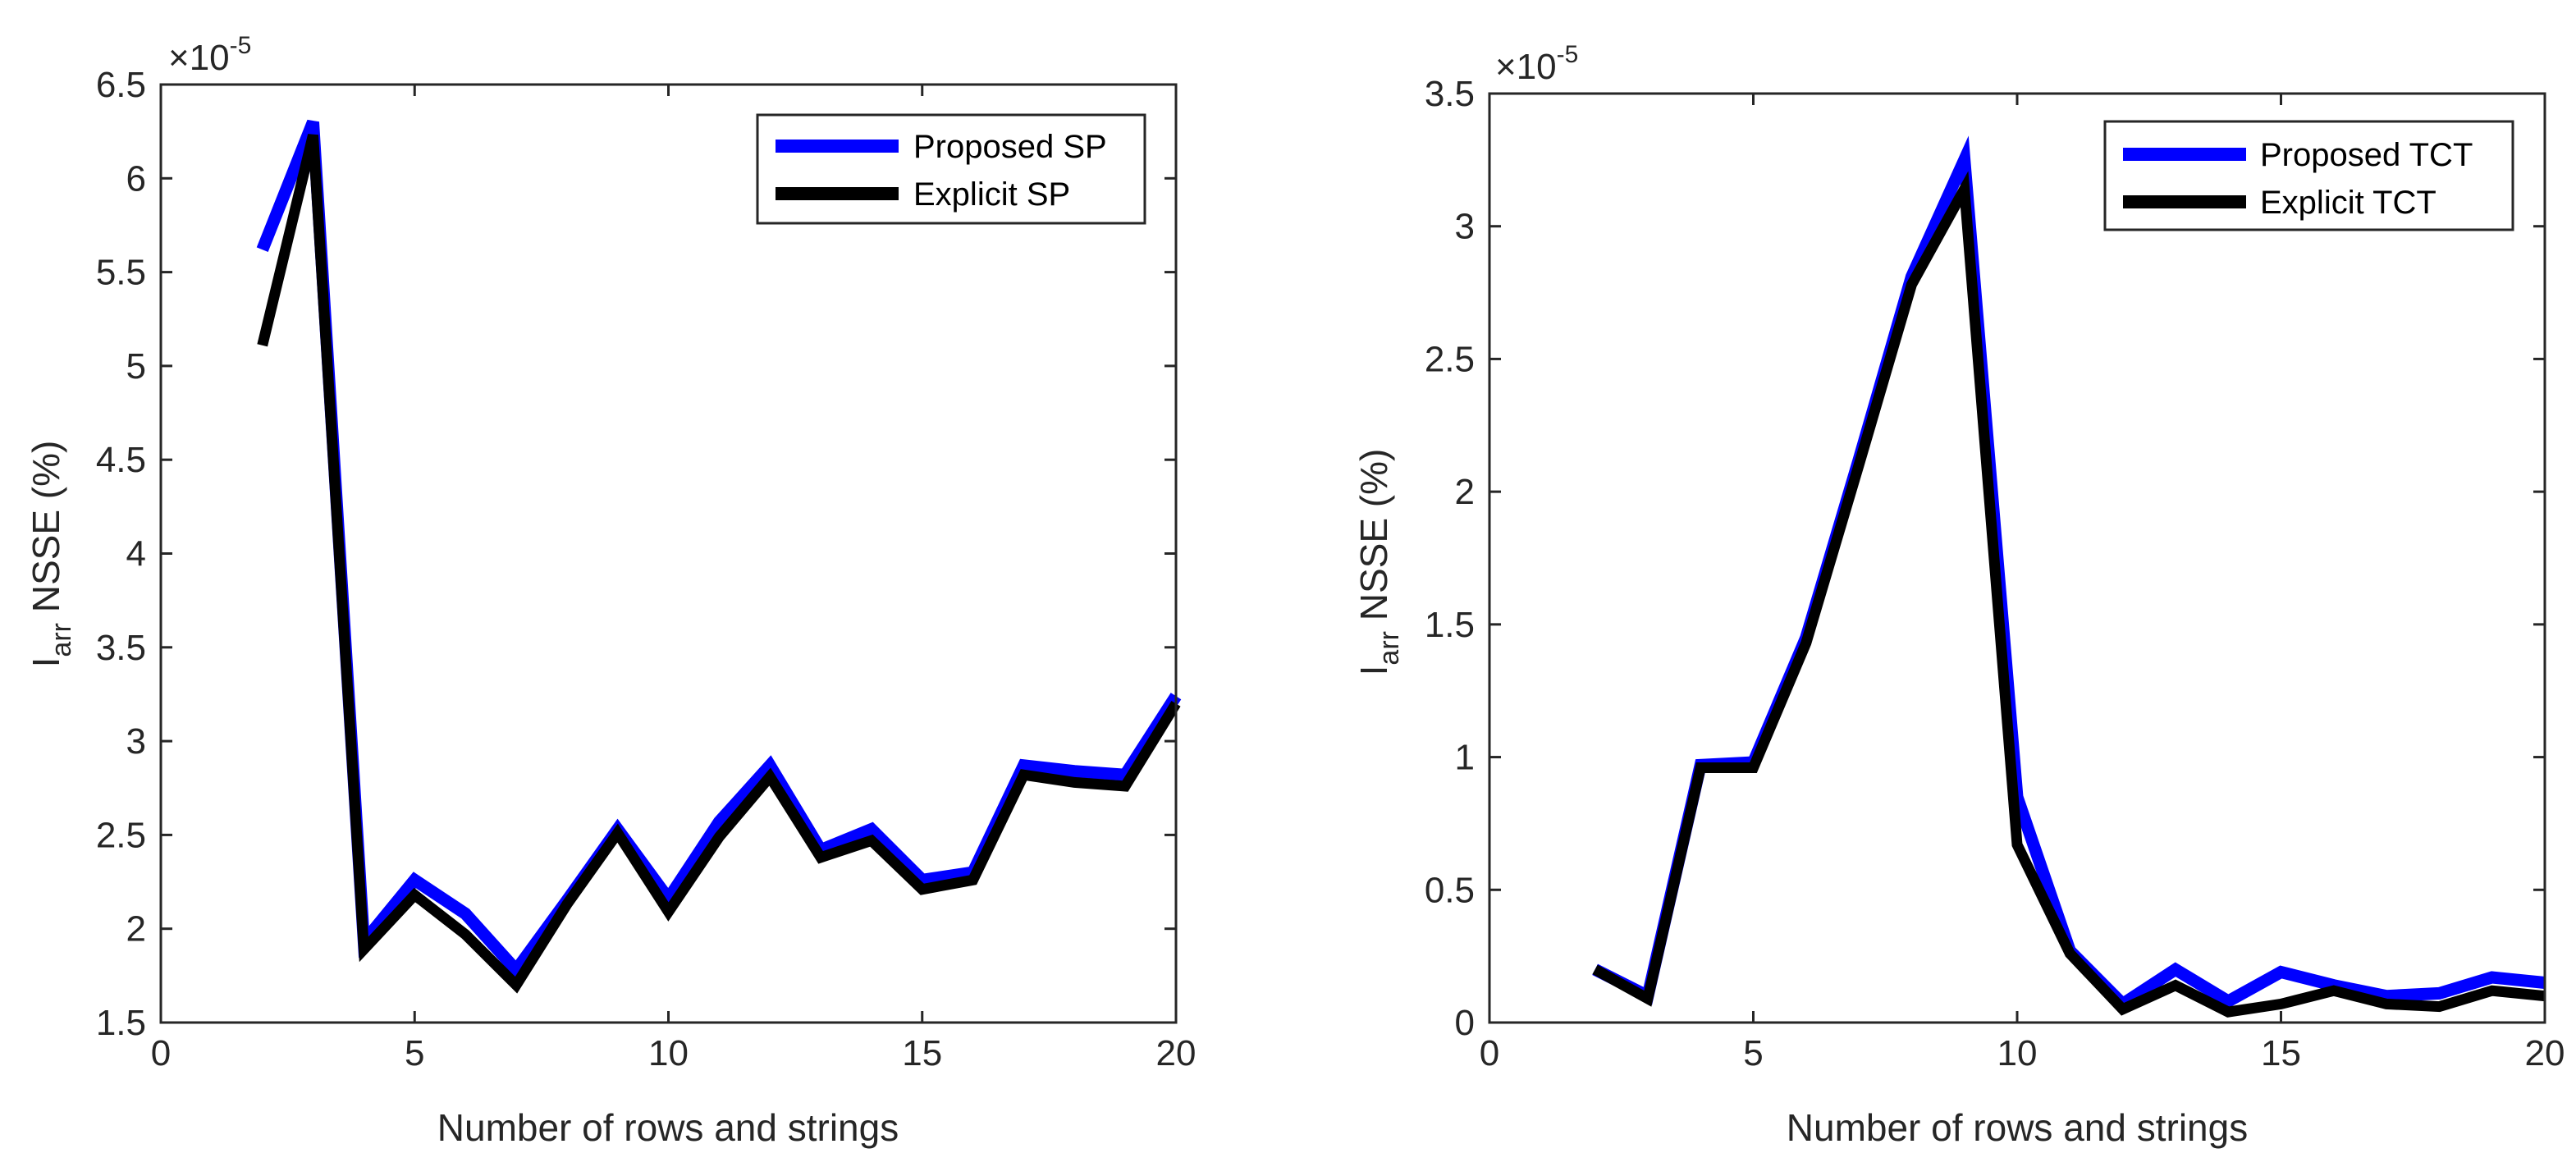  I want to click on chart-left-xtick-label: 10, so click(668, 1053).